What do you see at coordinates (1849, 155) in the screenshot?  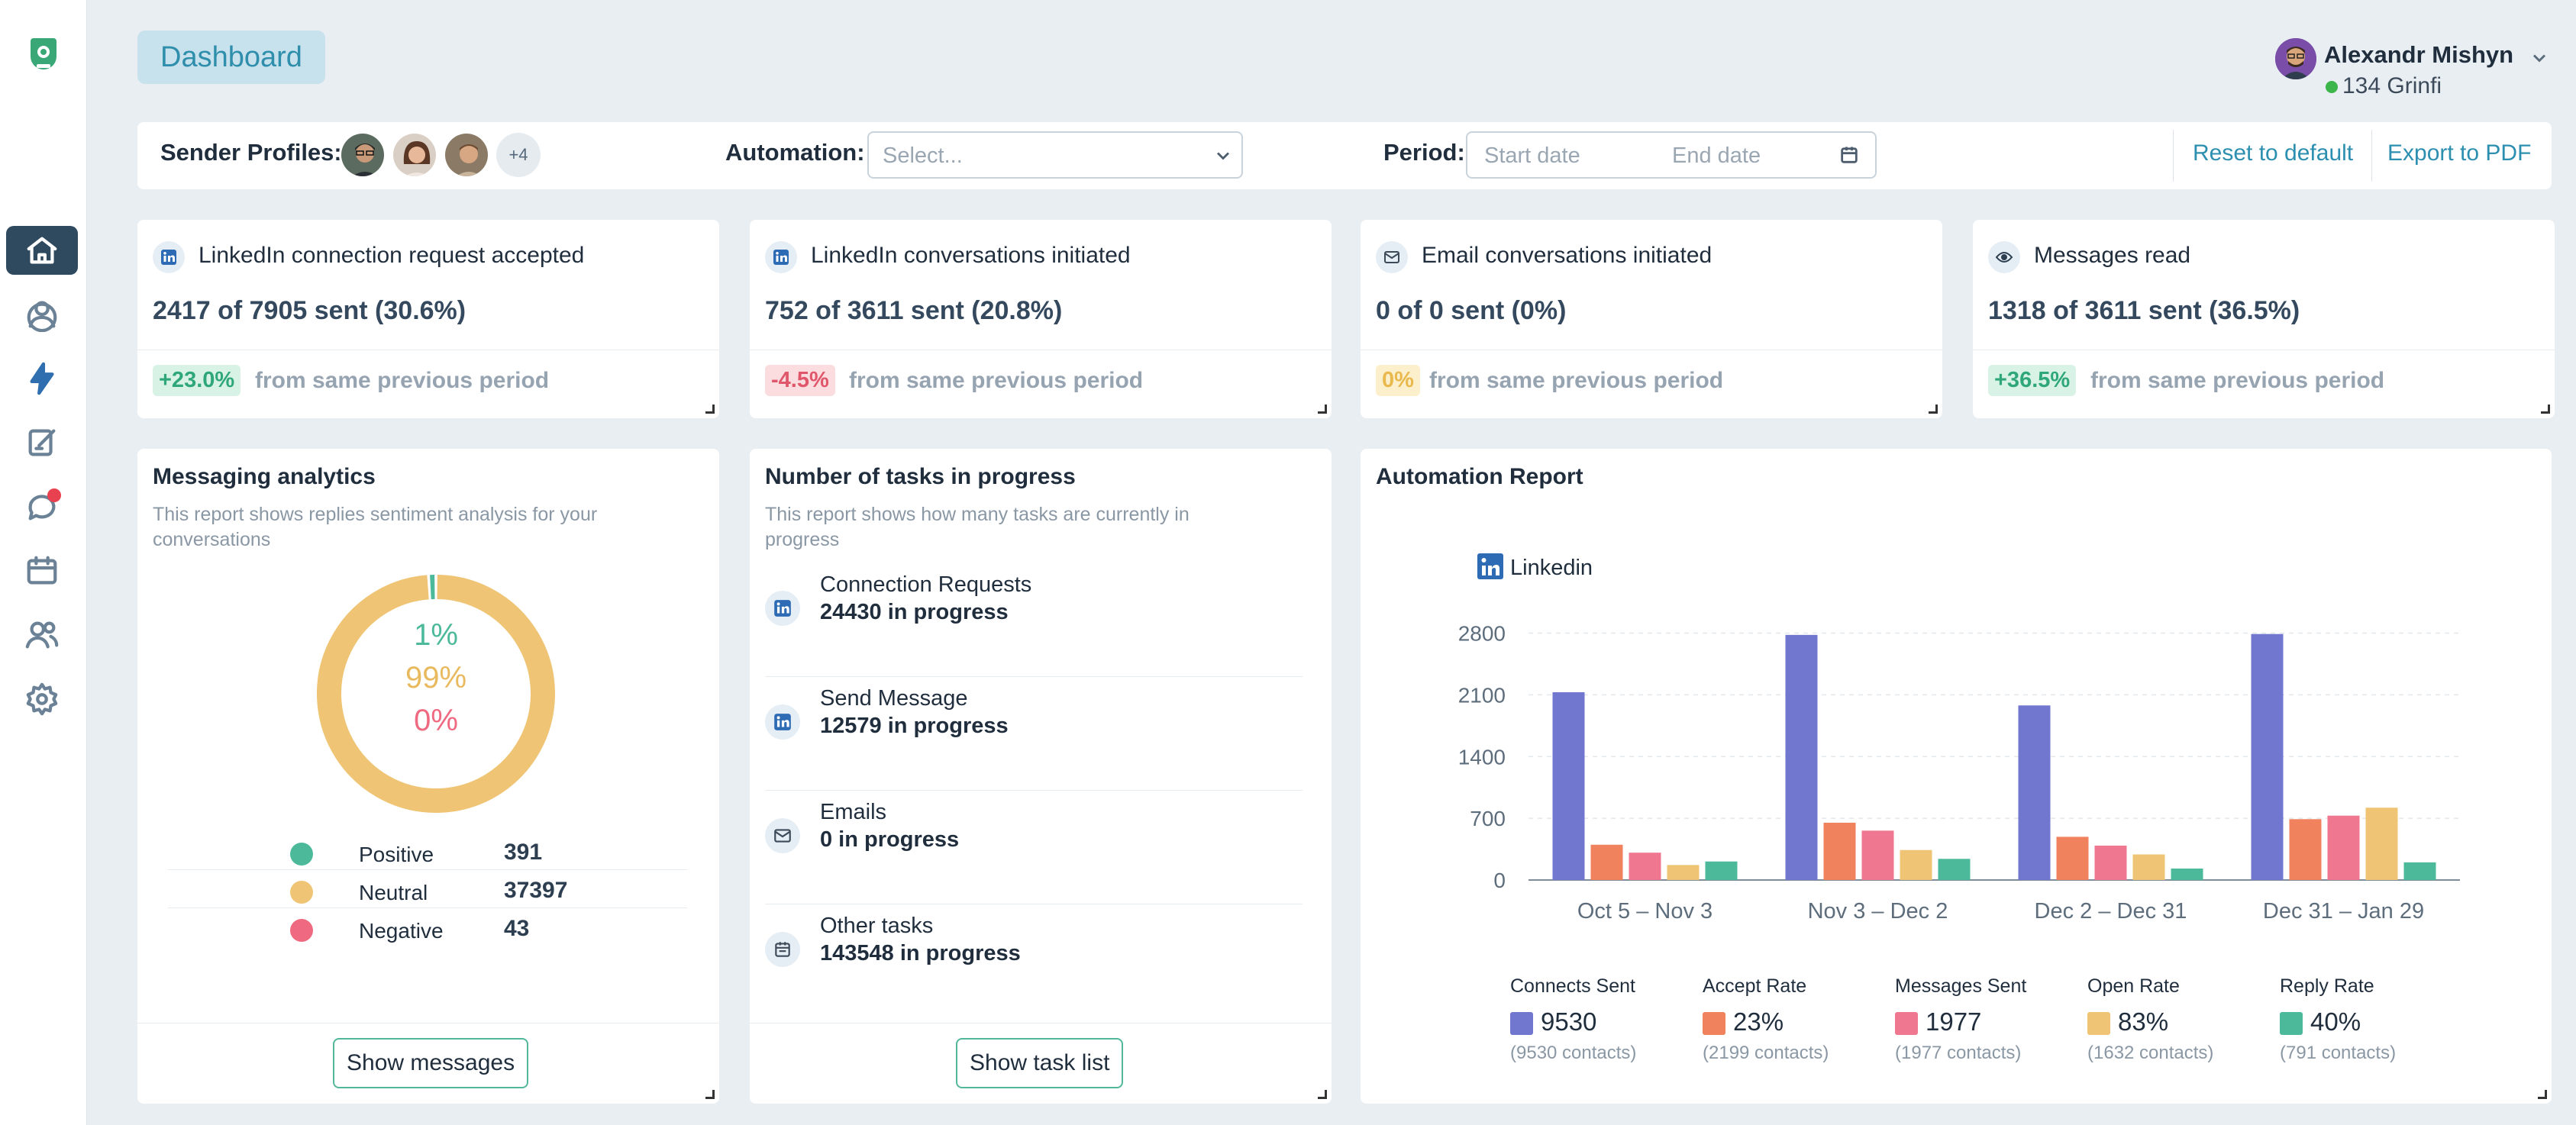 I see `calendar-icon` at bounding box center [1849, 155].